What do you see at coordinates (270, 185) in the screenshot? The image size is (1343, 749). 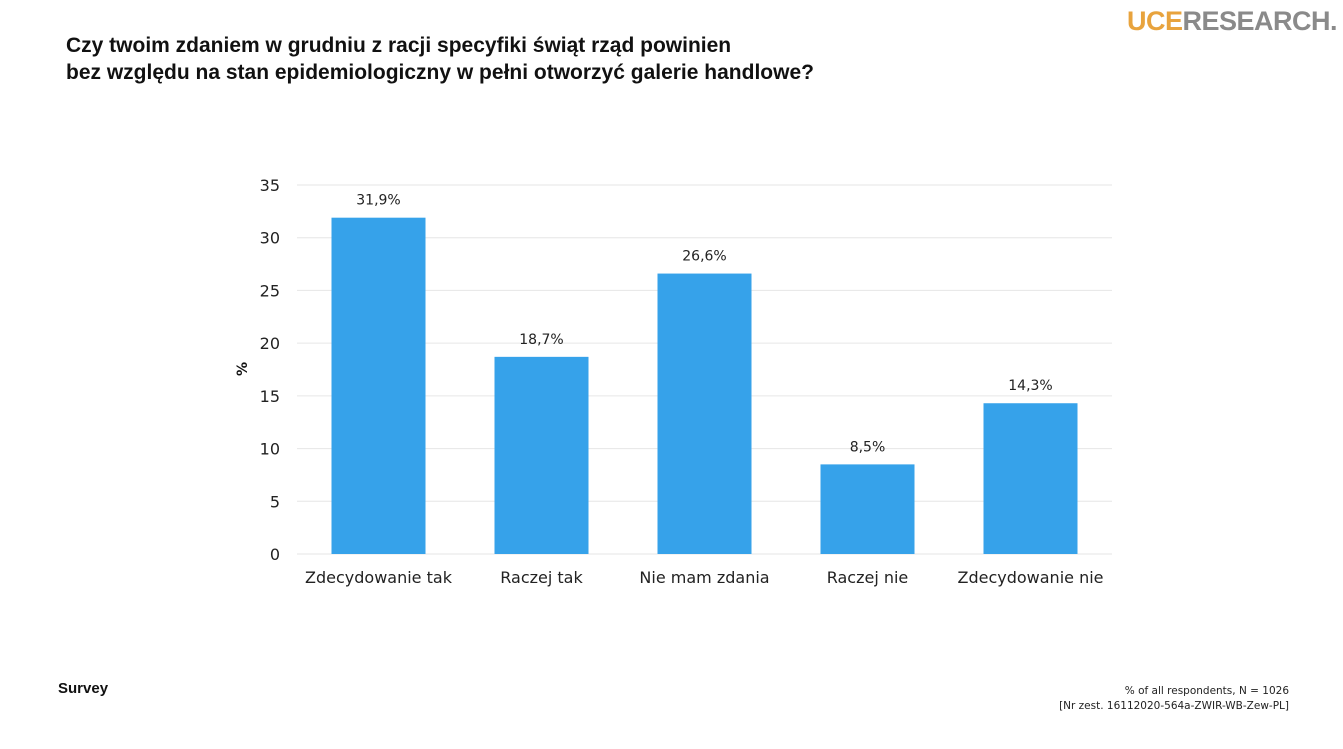 I see `y-tick-label-35: 35` at bounding box center [270, 185].